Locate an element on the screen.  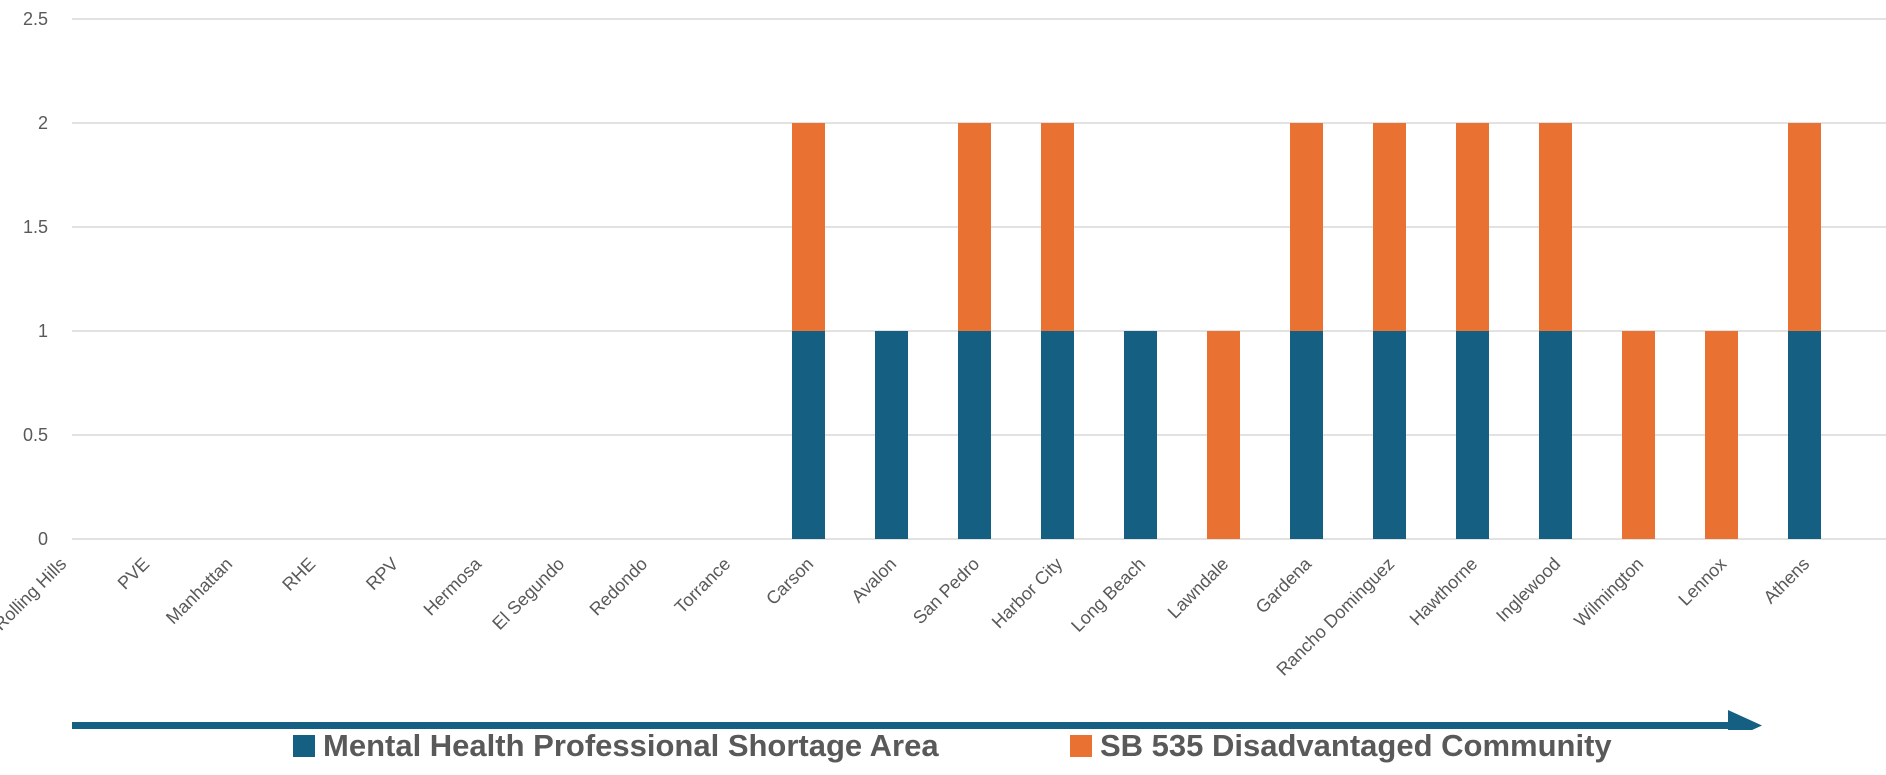
arrow-shaft is located at coordinates (902, 725).